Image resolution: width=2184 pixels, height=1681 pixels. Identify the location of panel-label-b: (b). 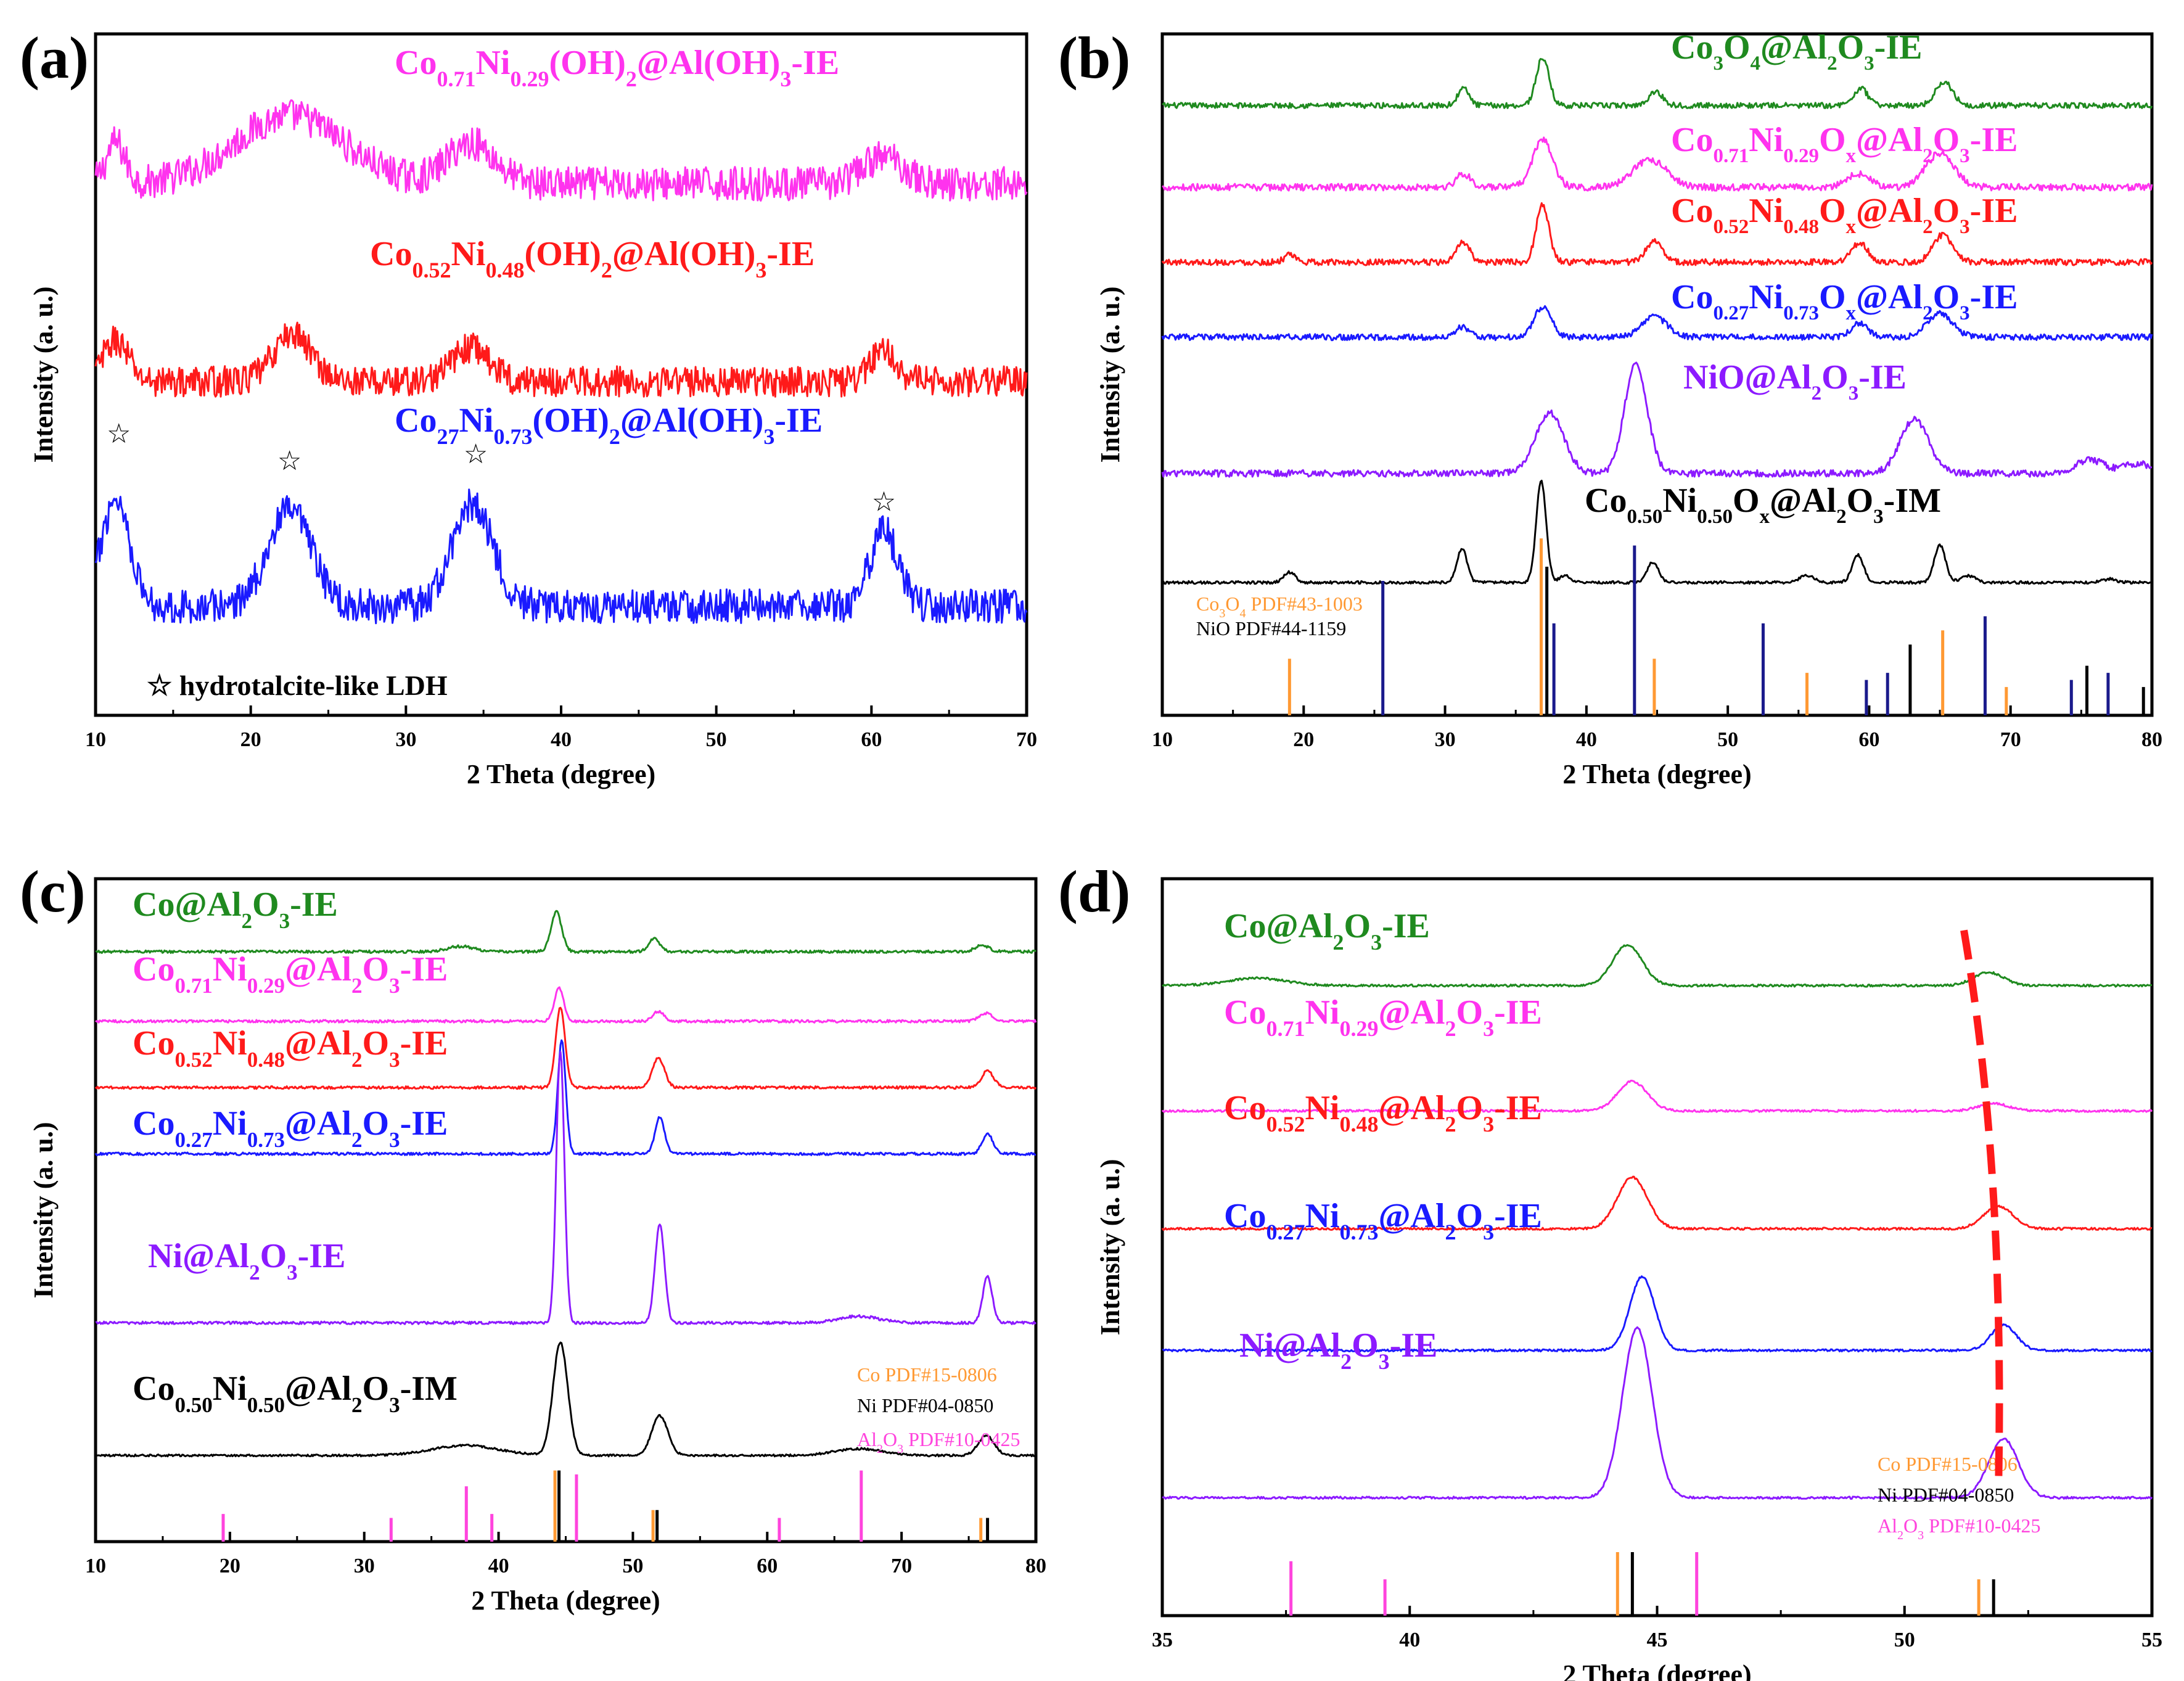
(1094, 58).